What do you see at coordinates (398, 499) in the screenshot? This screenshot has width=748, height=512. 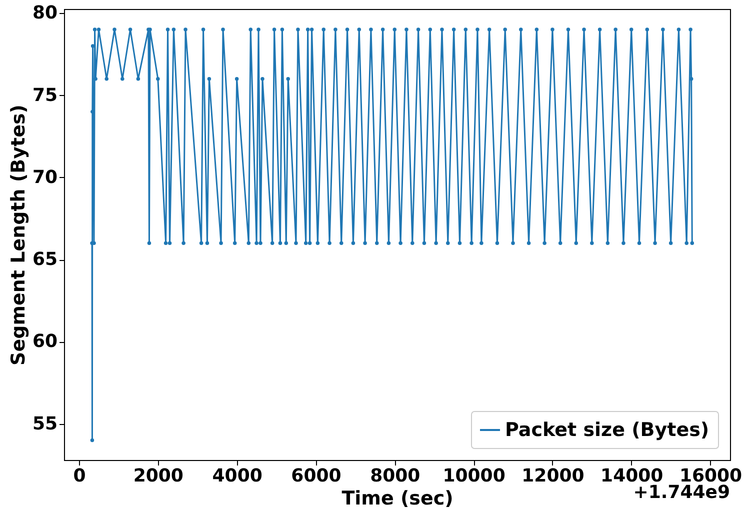 I see `x-axis-title: Time (sec)` at bounding box center [398, 499].